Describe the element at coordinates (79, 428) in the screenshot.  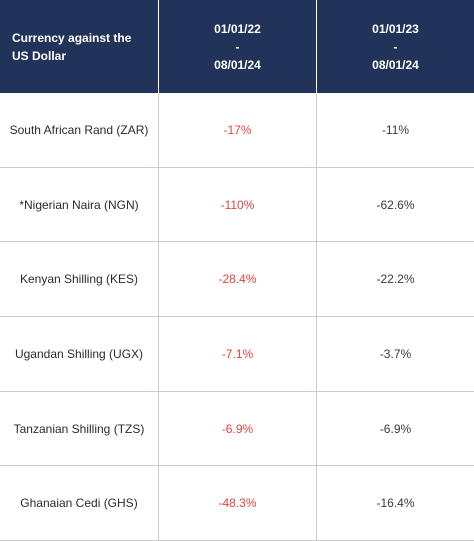
I see `currency-name: Tanzanian Shilling (TZS)` at that location.